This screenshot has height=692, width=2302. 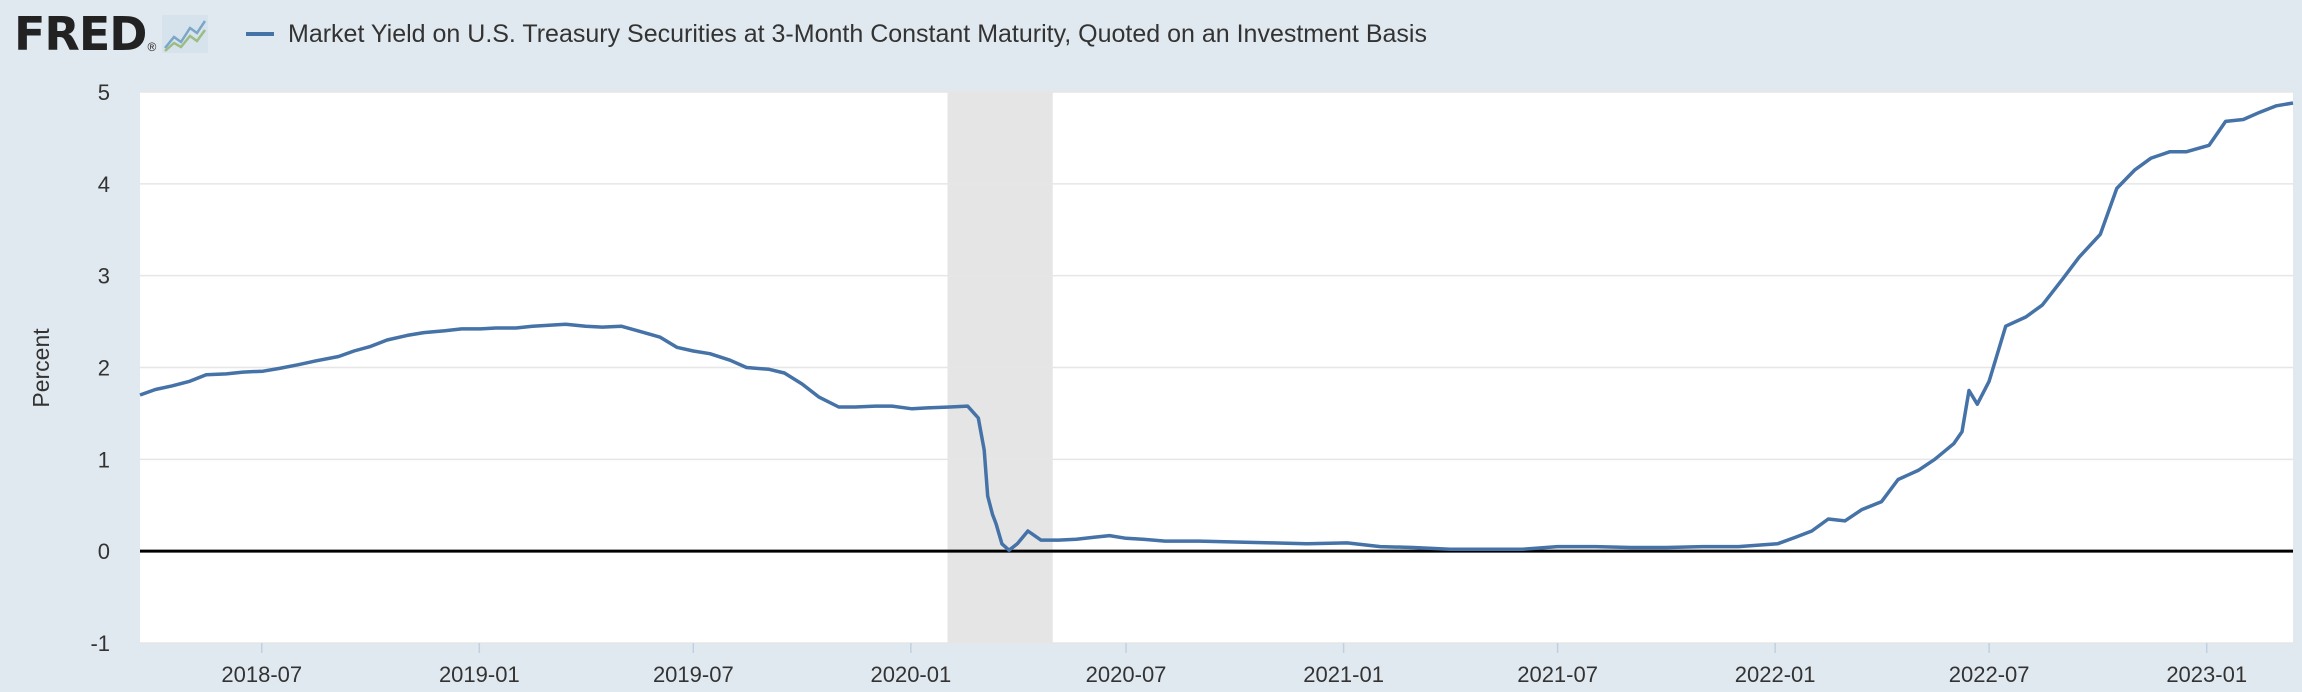 What do you see at coordinates (693, 674) in the screenshot?
I see `x-tick-label: 2019-07` at bounding box center [693, 674].